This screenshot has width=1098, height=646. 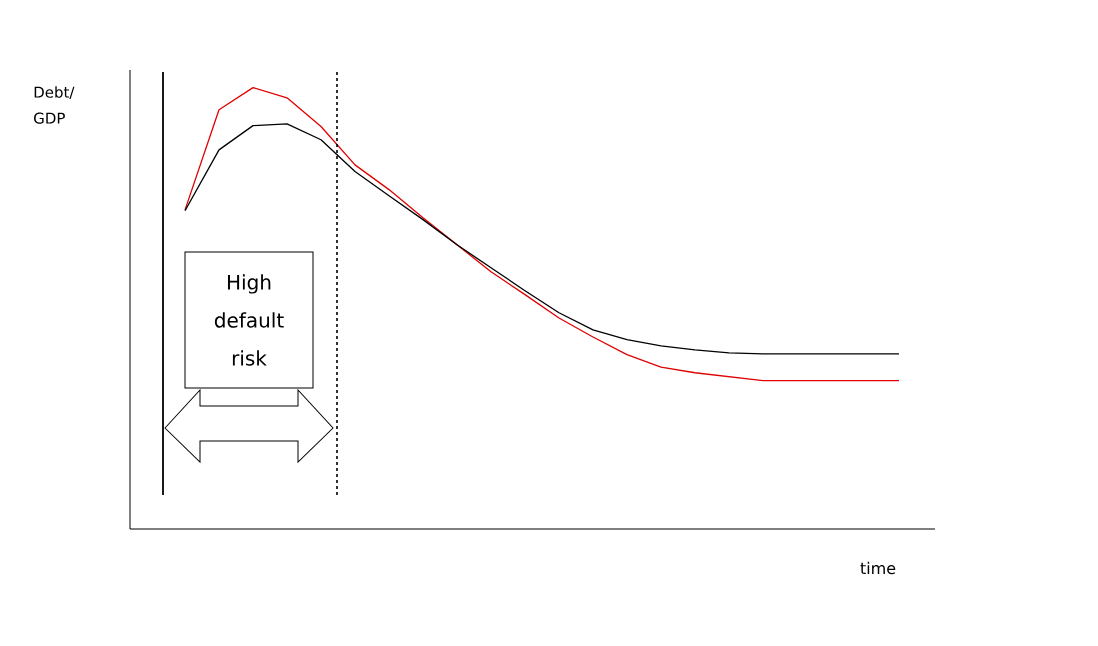 What do you see at coordinates (54, 105) in the screenshot?
I see `text: Debt/ GDP` at bounding box center [54, 105].